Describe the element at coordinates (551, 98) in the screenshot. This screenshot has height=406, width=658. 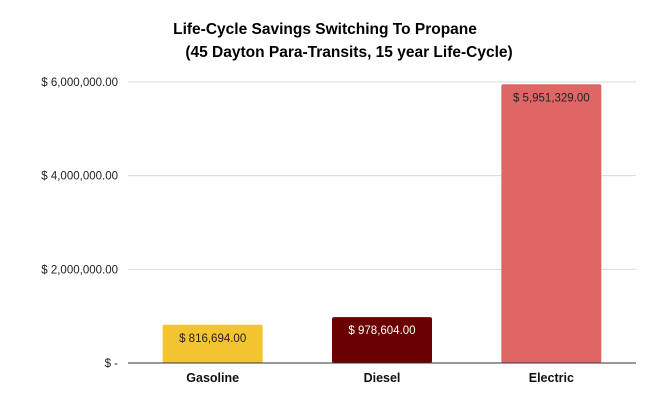
I see `data-label: $ 5,951,329.00` at that location.